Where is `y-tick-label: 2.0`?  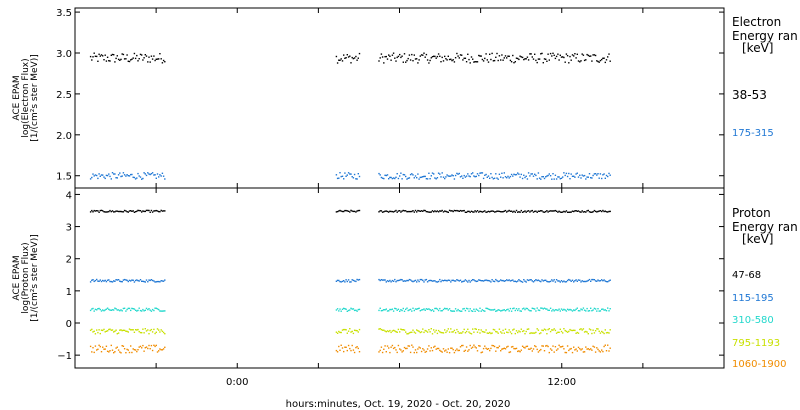
y-tick-label: 2.0 is located at coordinates (64, 136).